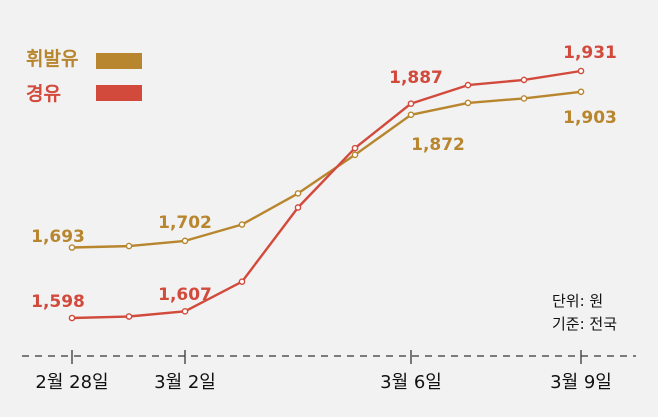 The image size is (658, 417). Describe the element at coordinates (52, 59) in the screenshot. I see `legend-label-gasoline: 휘발유` at that location.